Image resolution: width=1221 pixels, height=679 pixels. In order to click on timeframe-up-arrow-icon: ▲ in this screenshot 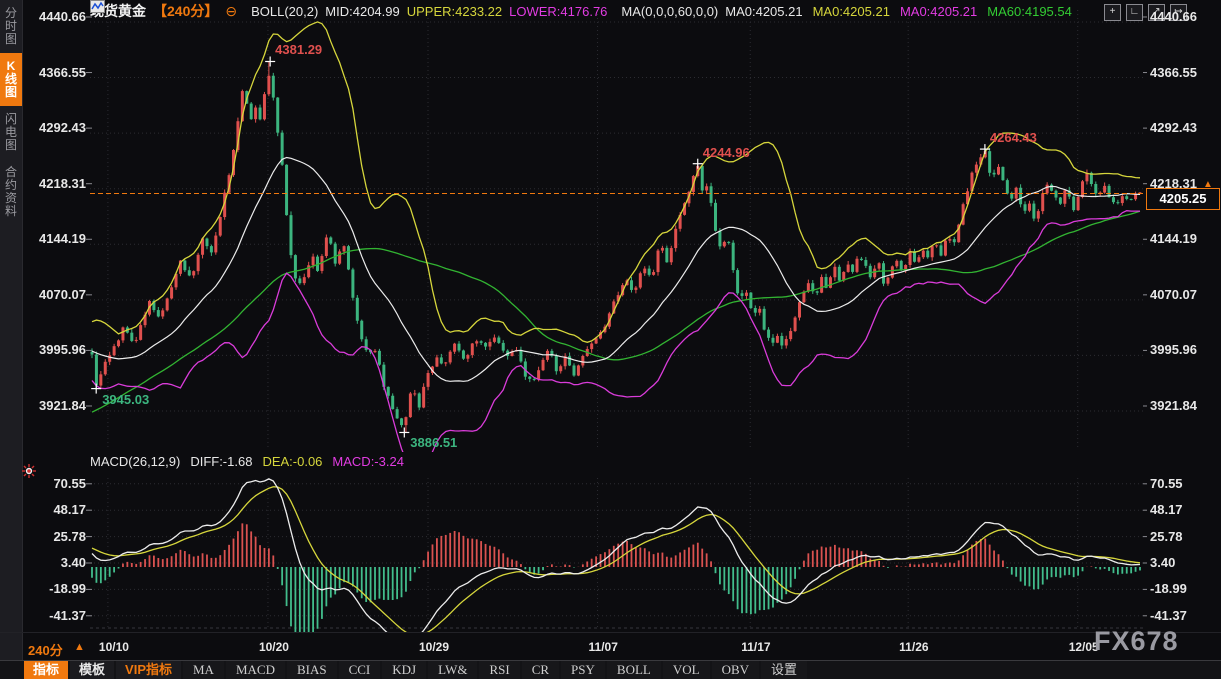, I will do `click(79, 647)`.